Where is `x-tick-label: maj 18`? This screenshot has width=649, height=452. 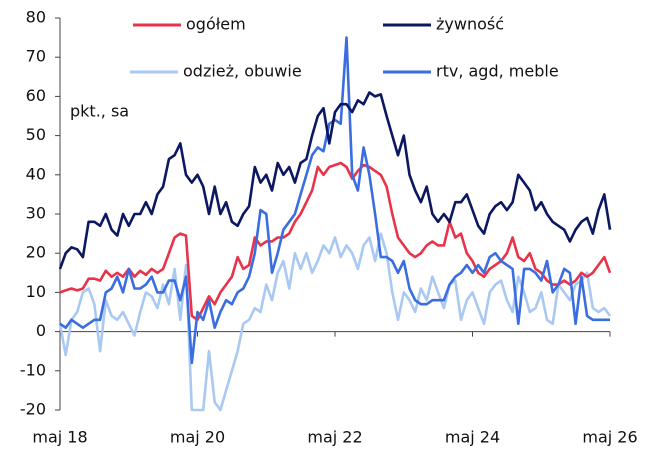
x-tick-label: maj 18 is located at coordinates (59, 437).